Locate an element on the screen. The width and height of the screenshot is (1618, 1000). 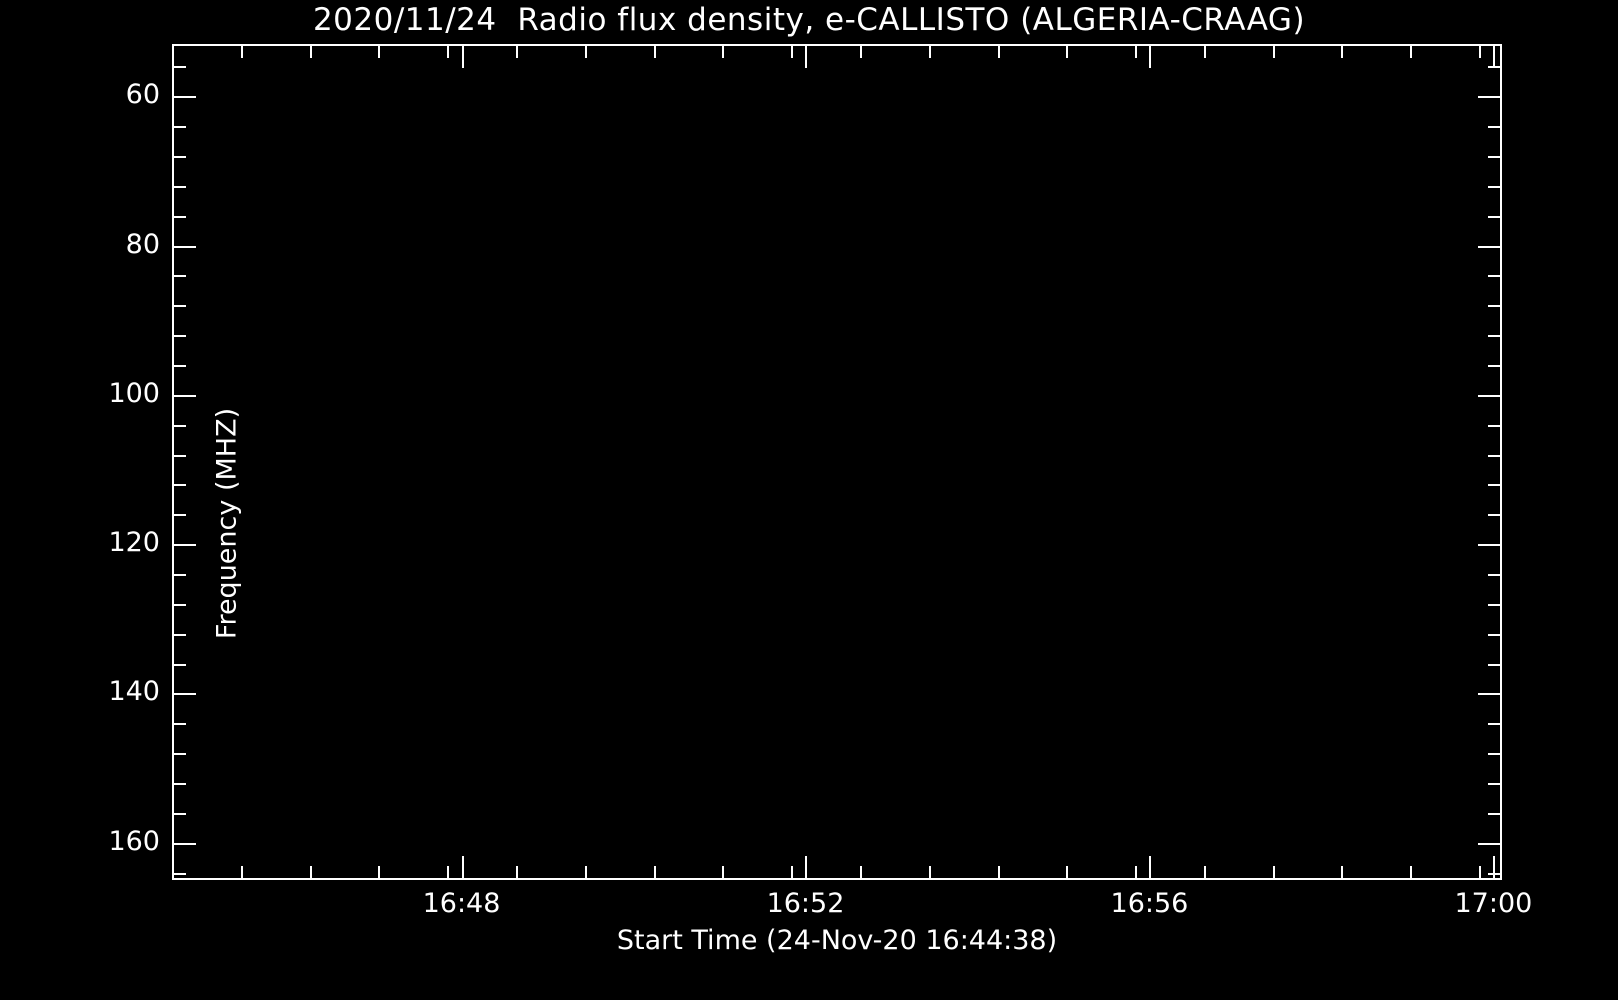
y-minor-tick-128-right is located at coordinates (1494, 605).